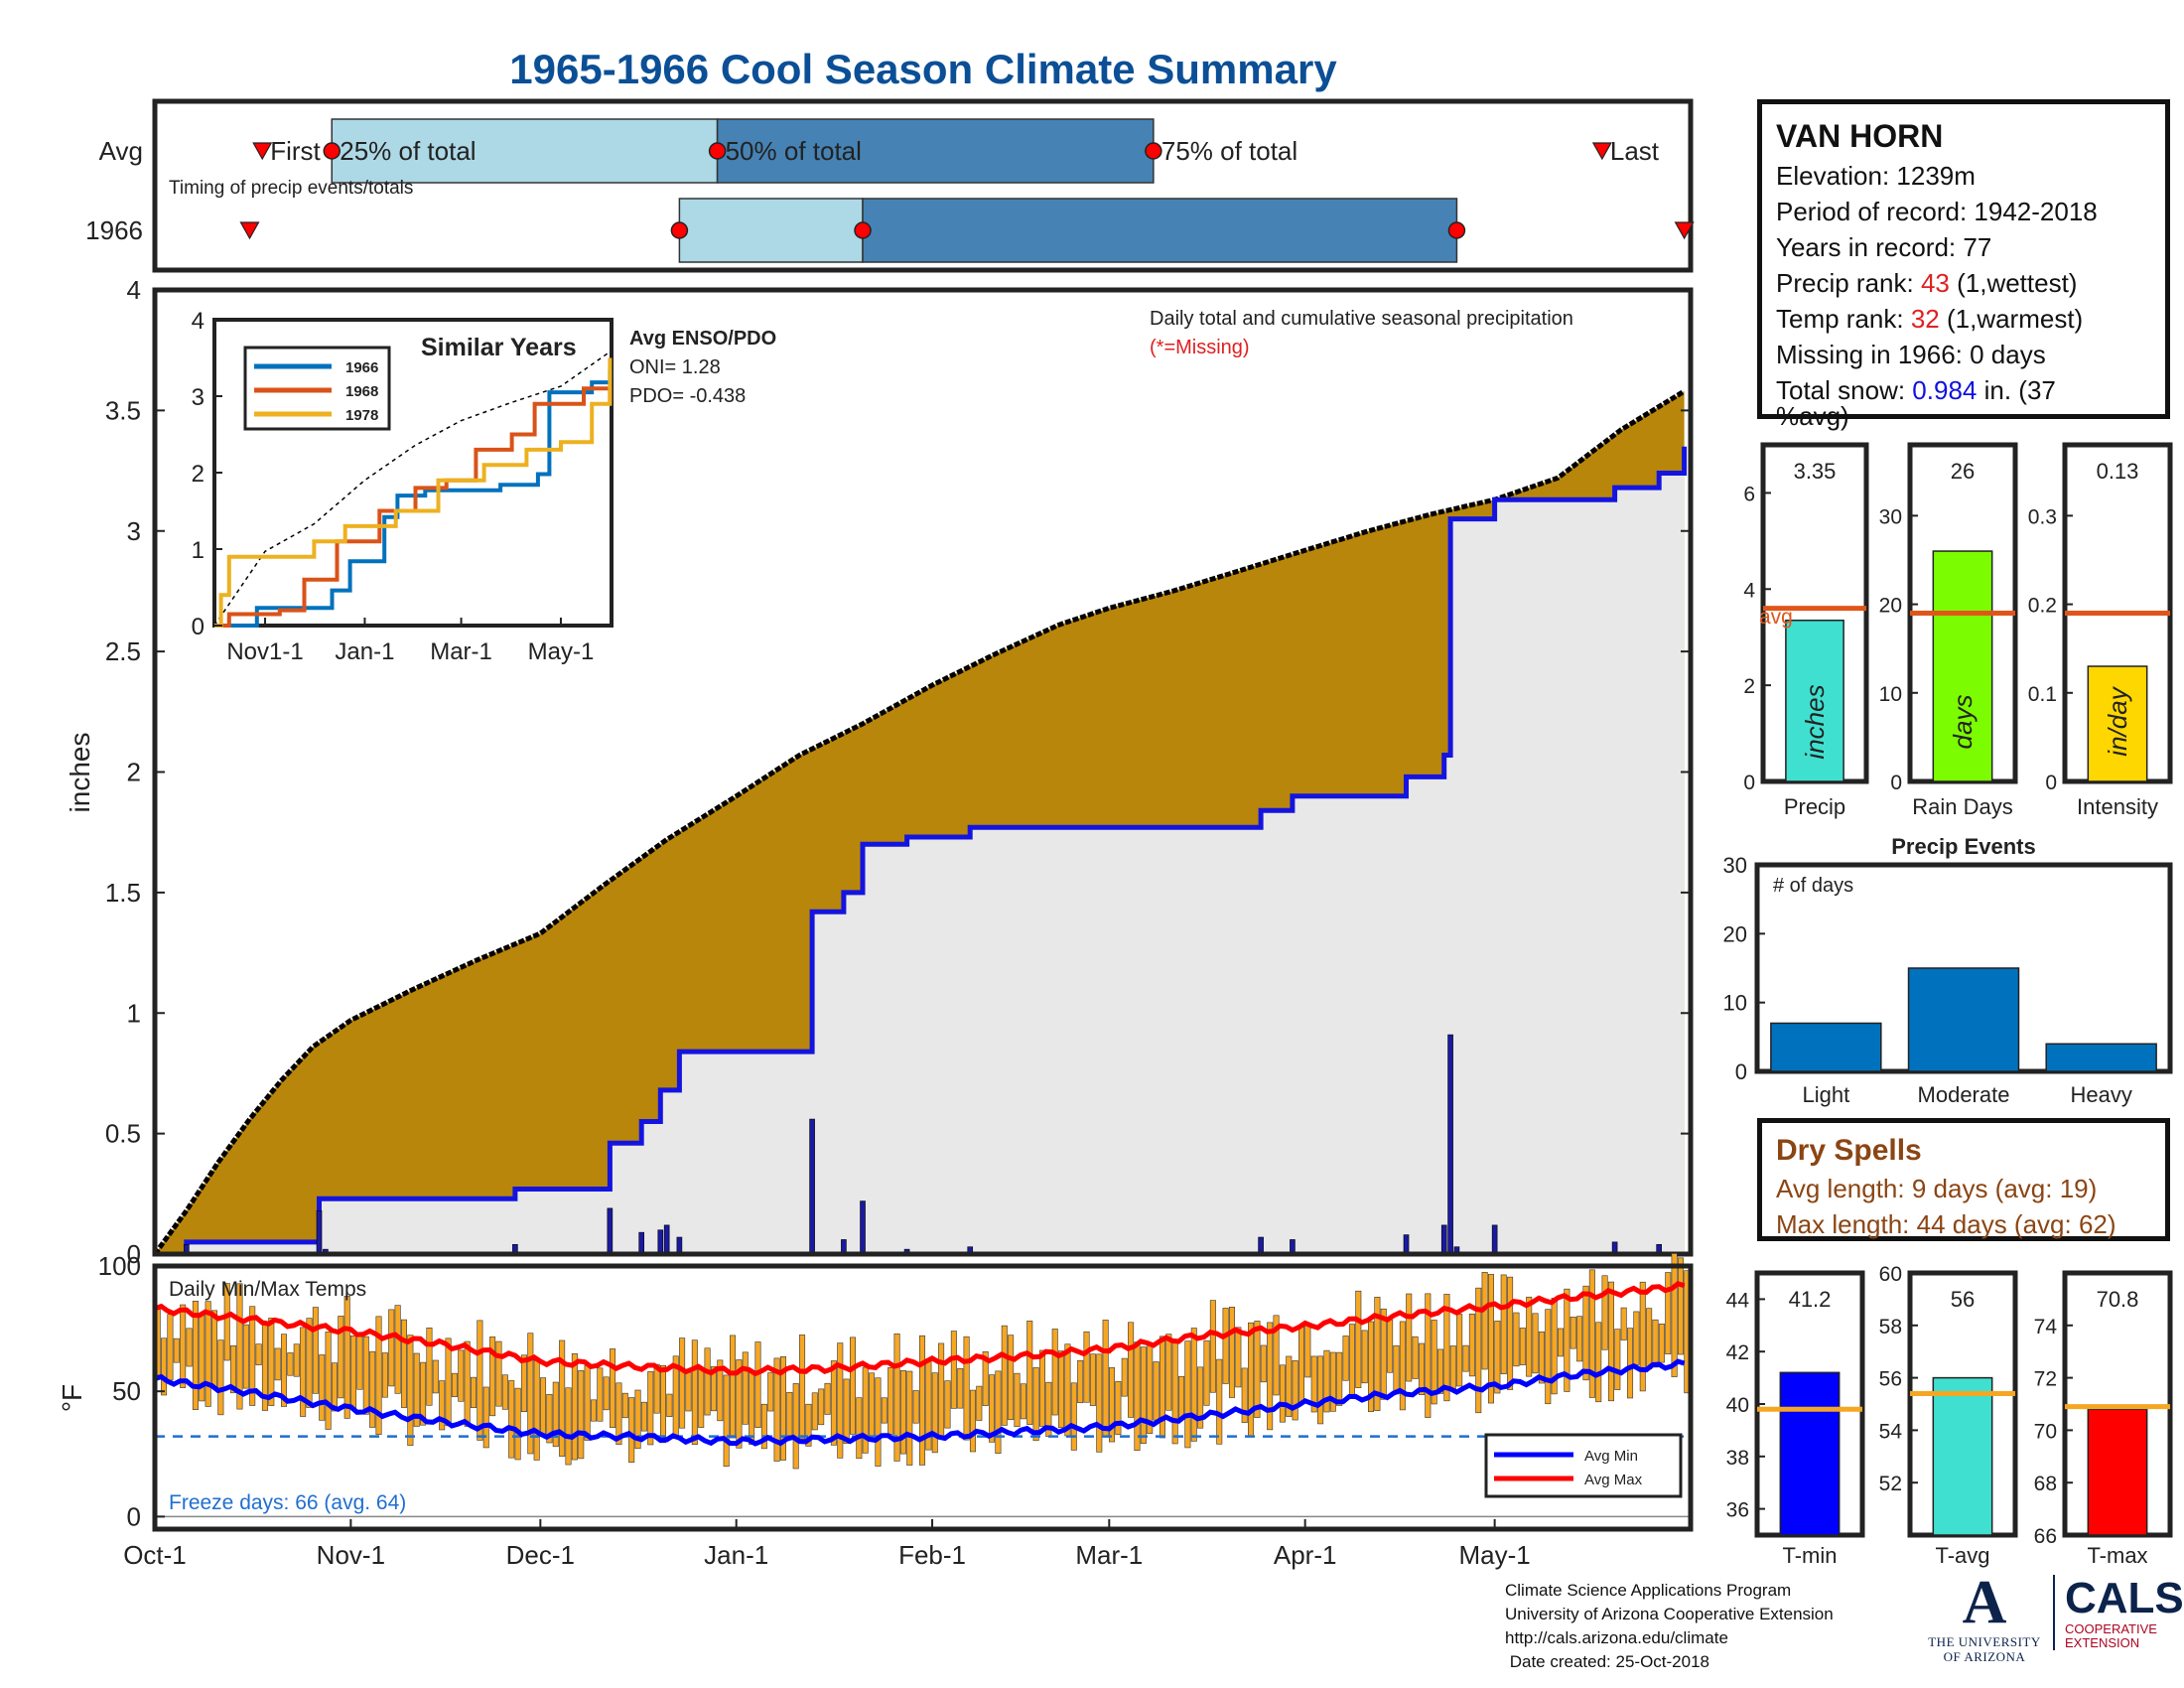 This screenshot has height=1688, width=2184. Describe the element at coordinates (2013, 283) in the screenshot. I see `precip-rank-suffix: (1,wettest)` at that location.